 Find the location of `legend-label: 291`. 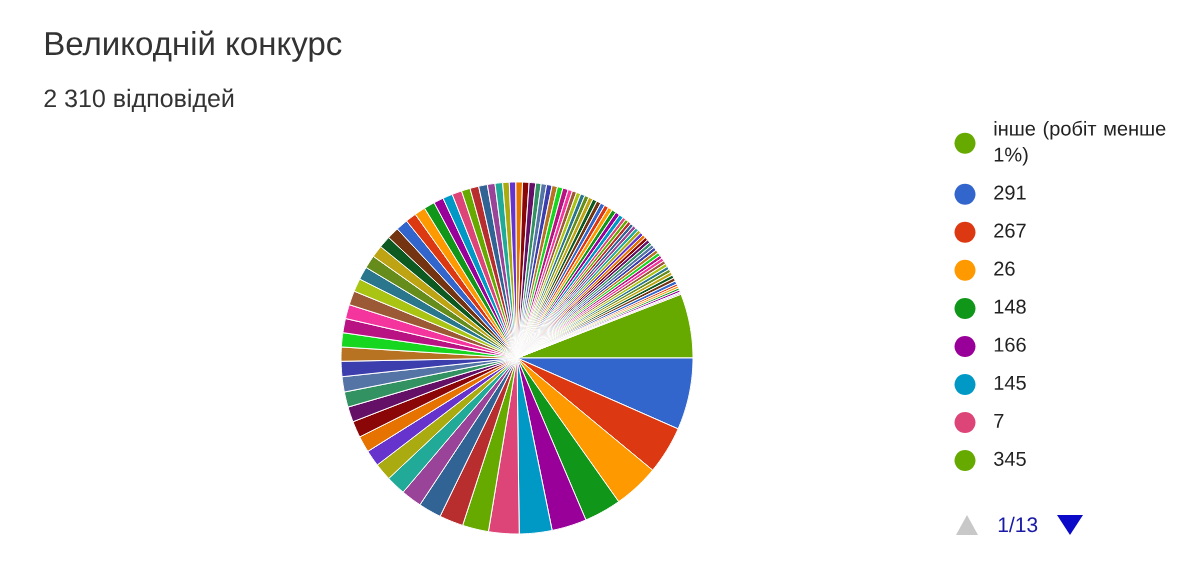

legend-label: 291 is located at coordinates (1010, 192).